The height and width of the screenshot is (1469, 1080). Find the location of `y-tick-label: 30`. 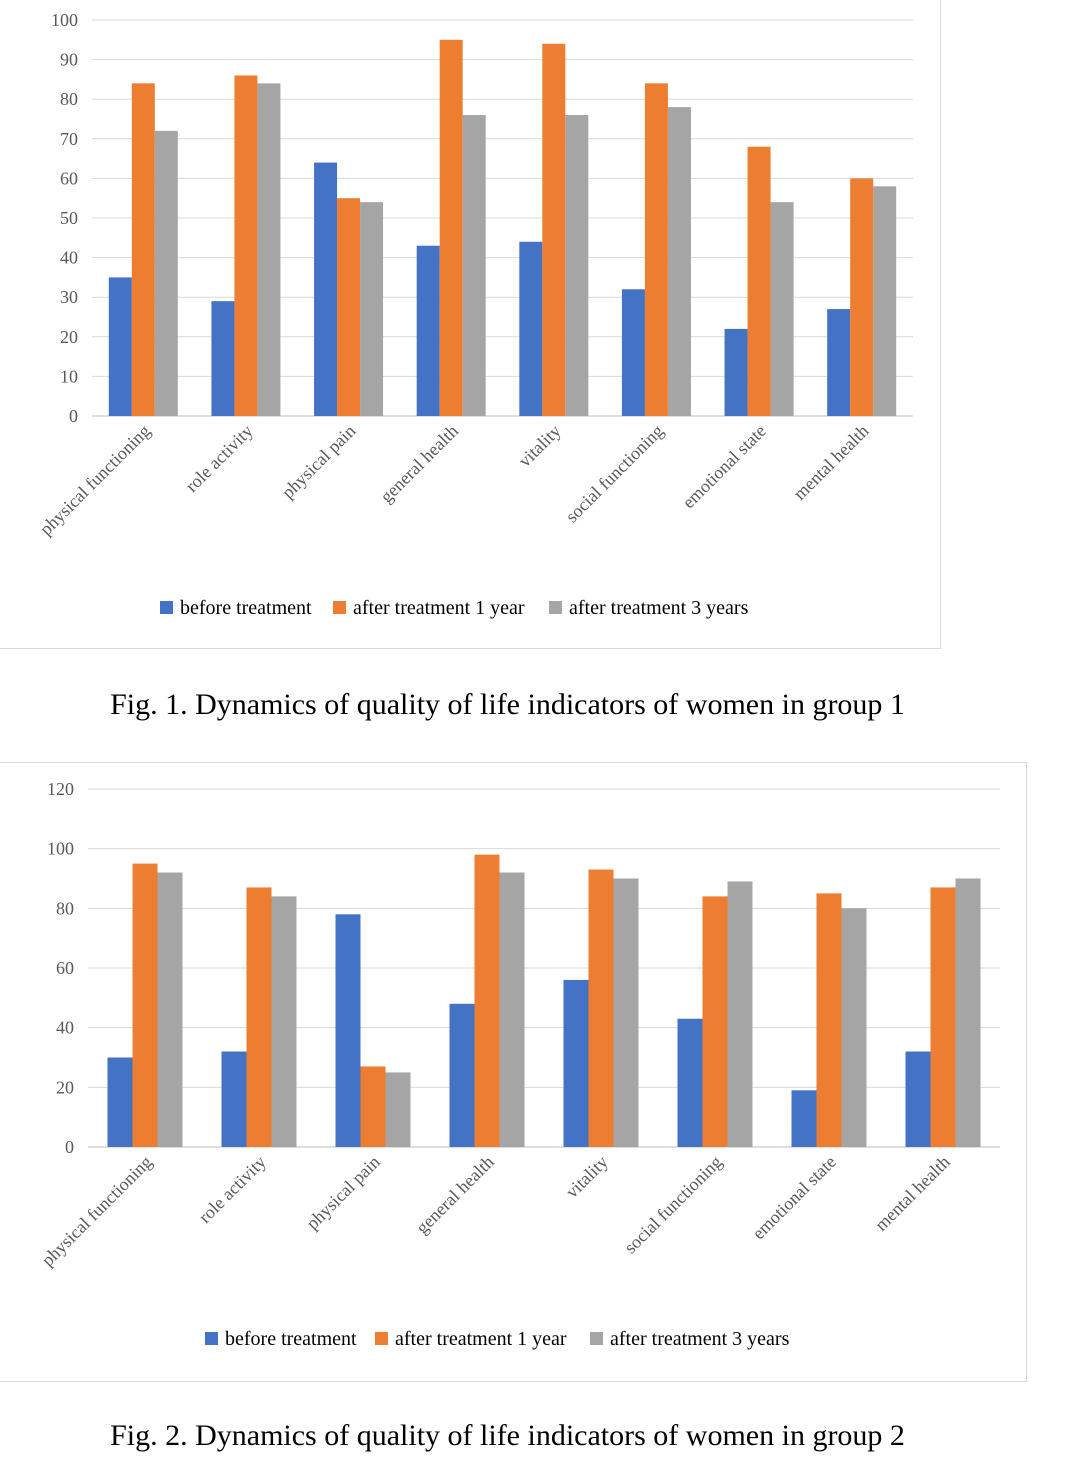

y-tick-label: 30 is located at coordinates (69, 297).